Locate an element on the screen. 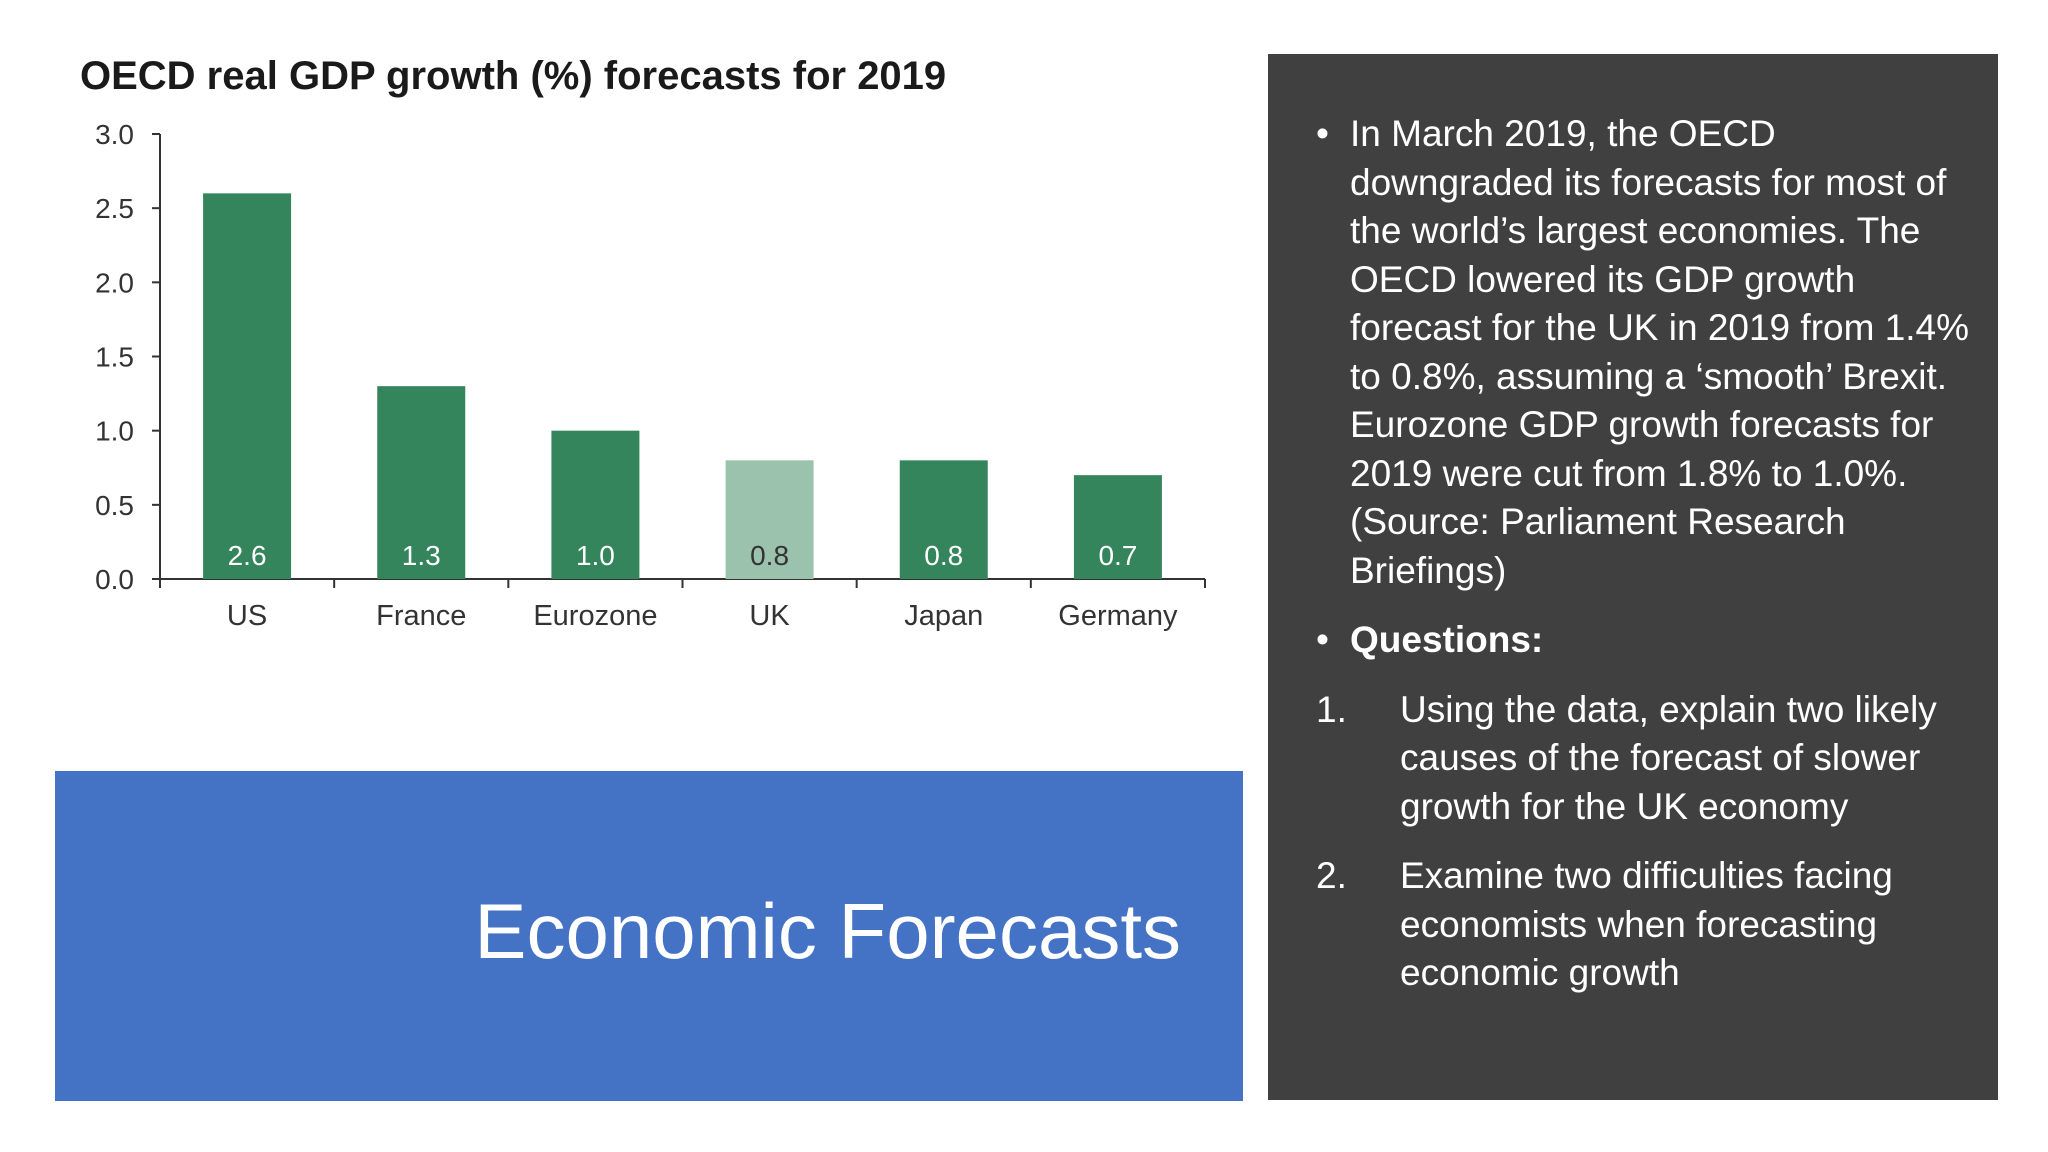 The image size is (2048, 1152). x-tick-label: Japan is located at coordinates (943, 616).